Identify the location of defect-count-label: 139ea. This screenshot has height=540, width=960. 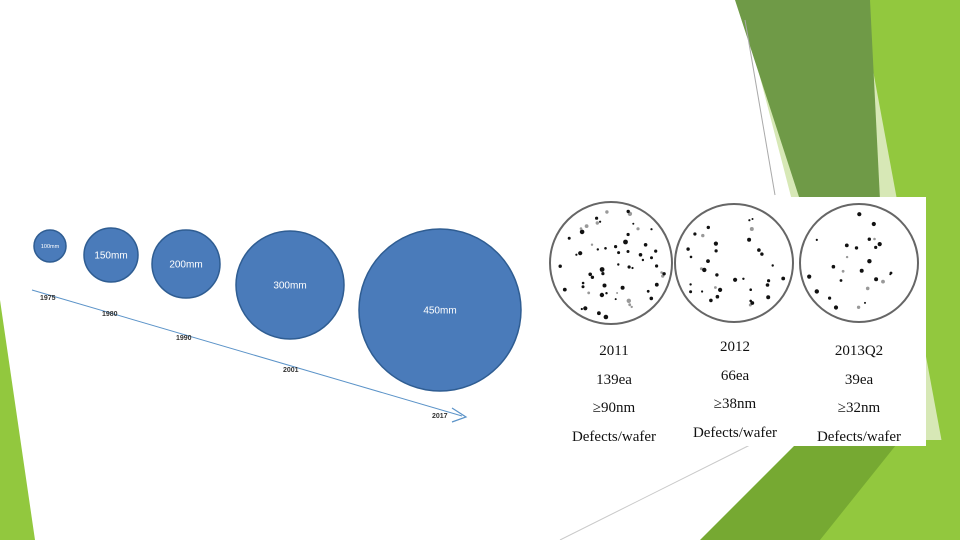
(614, 380).